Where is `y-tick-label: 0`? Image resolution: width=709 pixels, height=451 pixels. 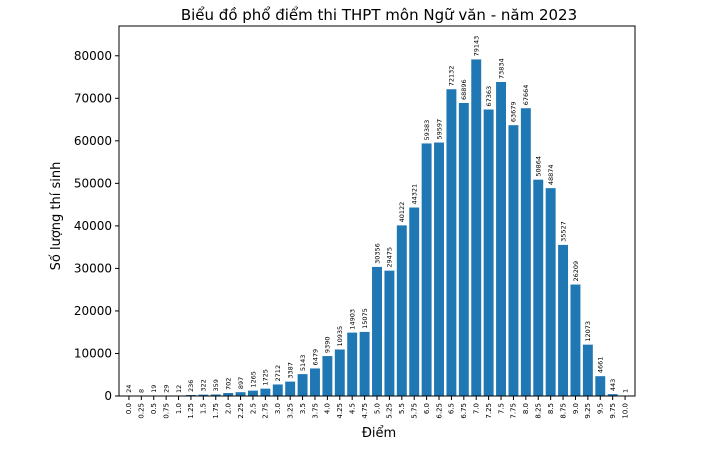 y-tick-label: 0 is located at coordinates (108, 396).